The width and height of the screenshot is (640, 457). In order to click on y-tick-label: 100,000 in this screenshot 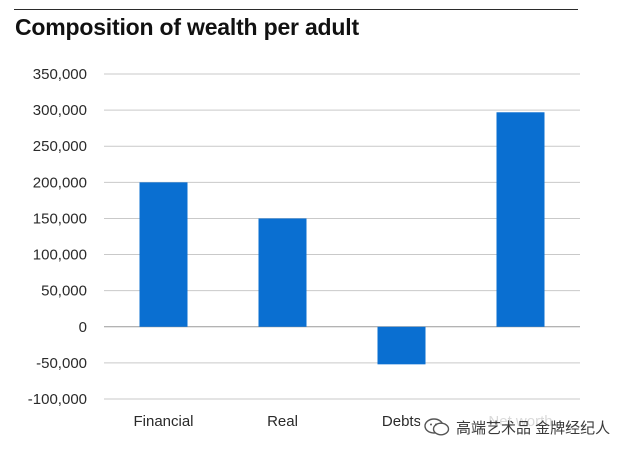, I will do `click(60, 255)`.